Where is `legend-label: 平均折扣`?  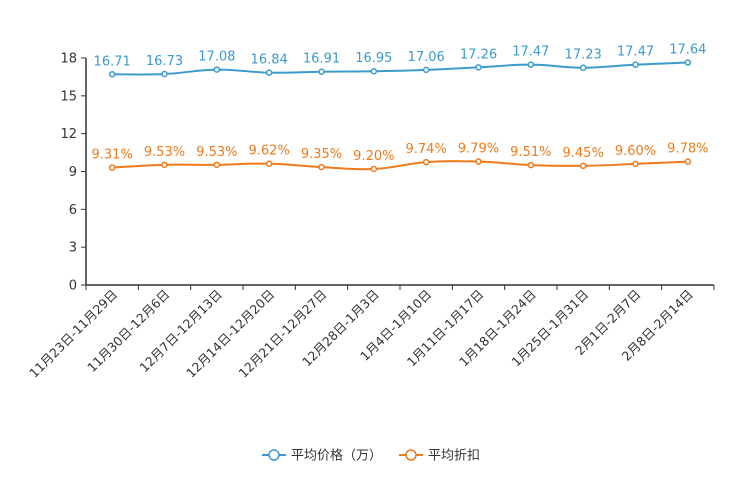
legend-label: 平均折扣 is located at coordinates (454, 456).